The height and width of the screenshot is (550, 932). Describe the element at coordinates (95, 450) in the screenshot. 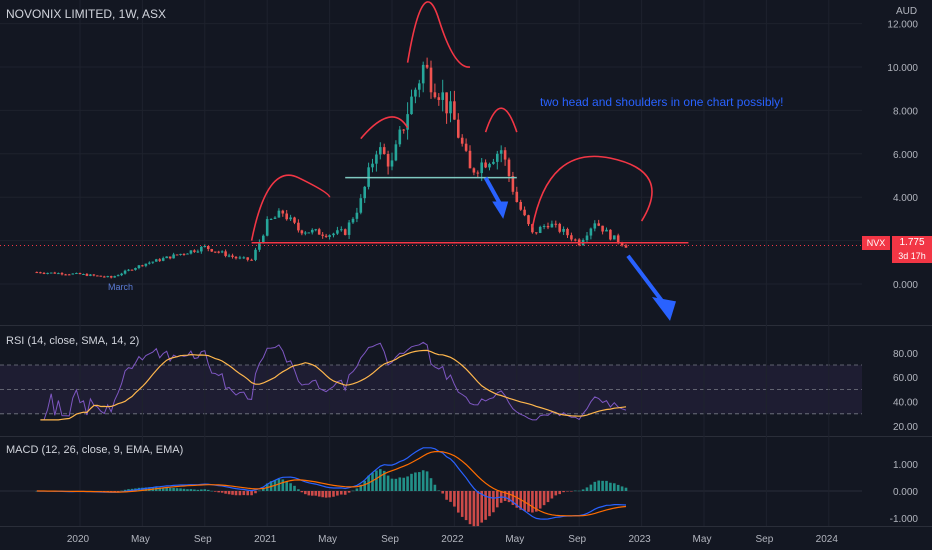

I see `macd-label: MACD (12, 26, close, 9, EMA, EMA)` at that location.